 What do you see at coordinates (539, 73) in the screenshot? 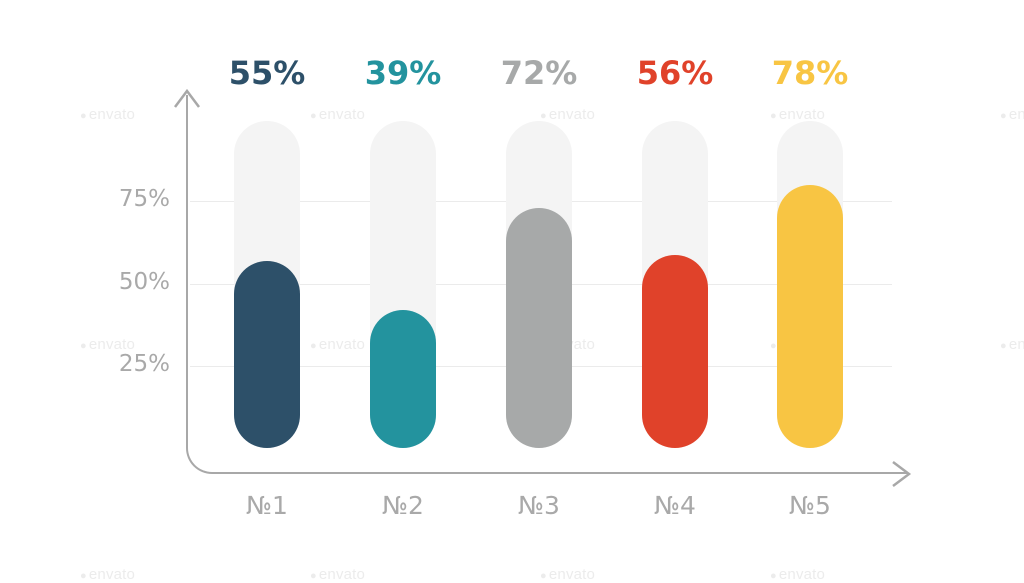
I see `value-label: 72%` at bounding box center [539, 73].